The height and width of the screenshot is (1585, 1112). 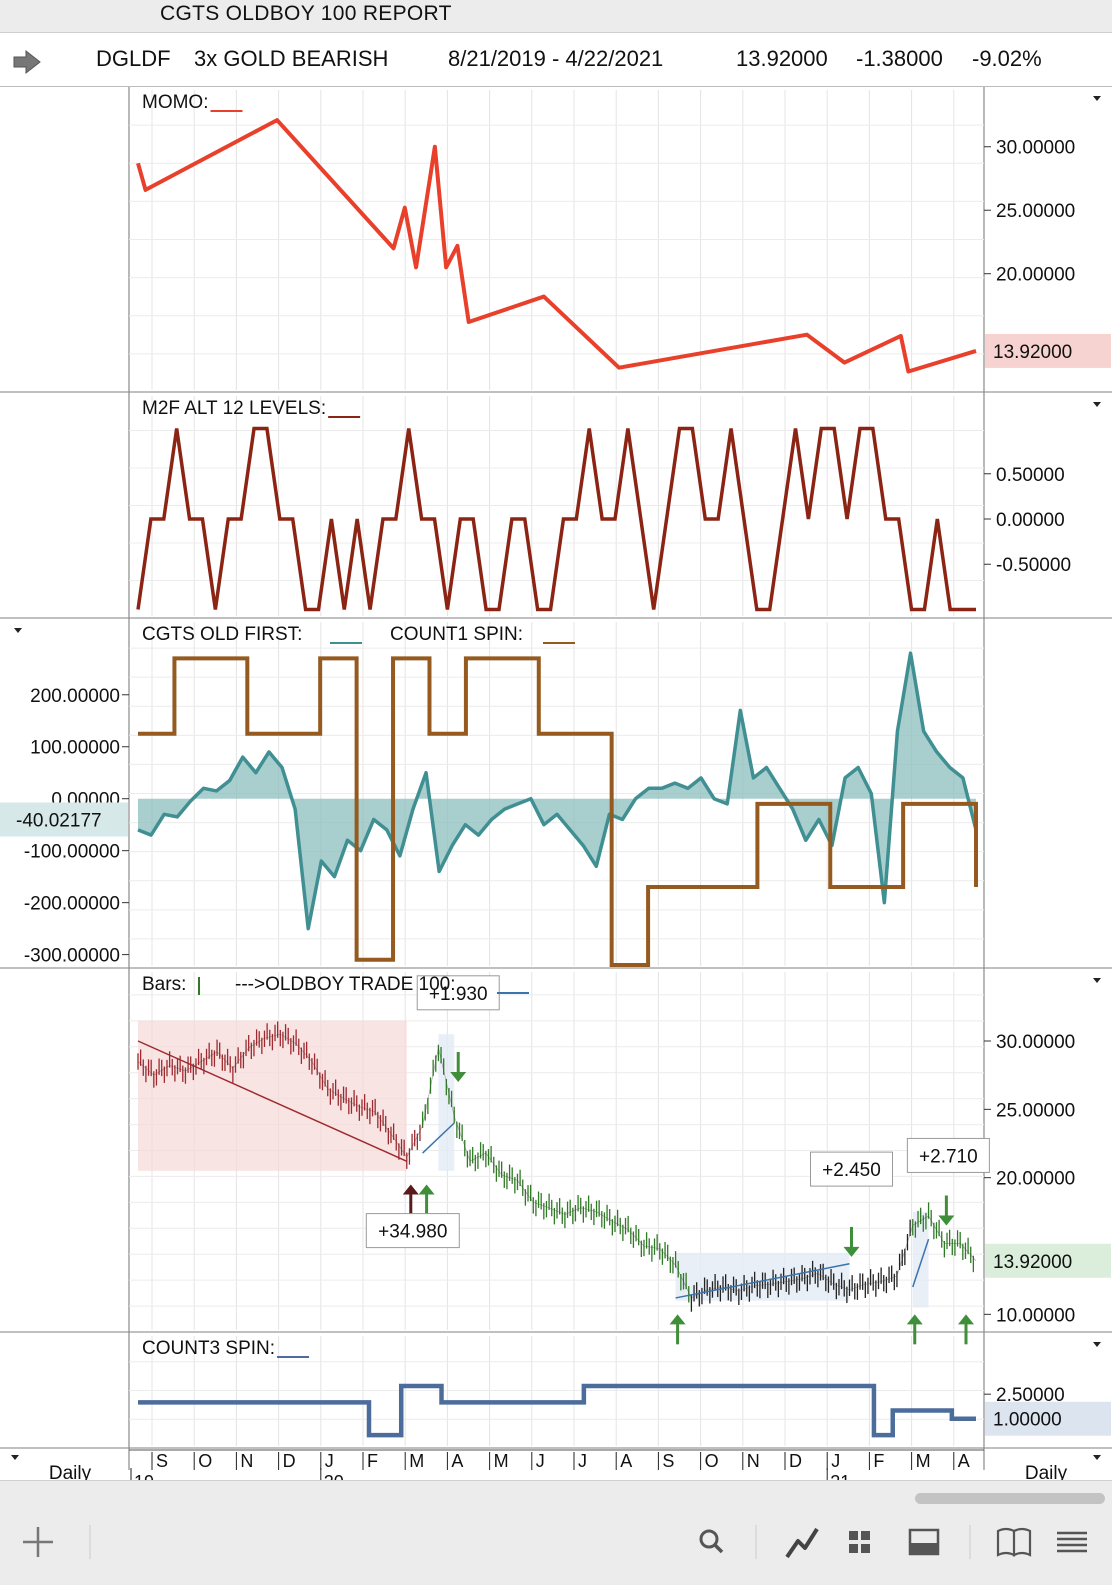 I want to click on trade-label-text: +2.710, so click(x=948, y=1156).